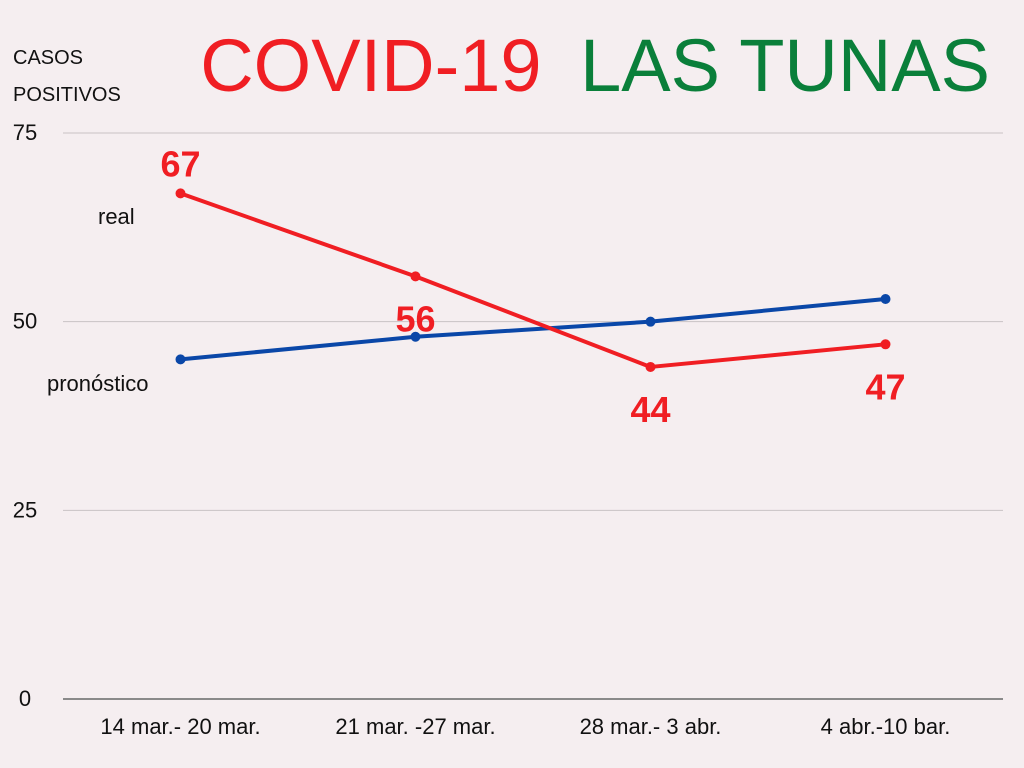 Image resolution: width=1024 pixels, height=768 pixels. Describe the element at coordinates (370, 65) in the screenshot. I see `chart-title-covid: COVID-19` at that location.